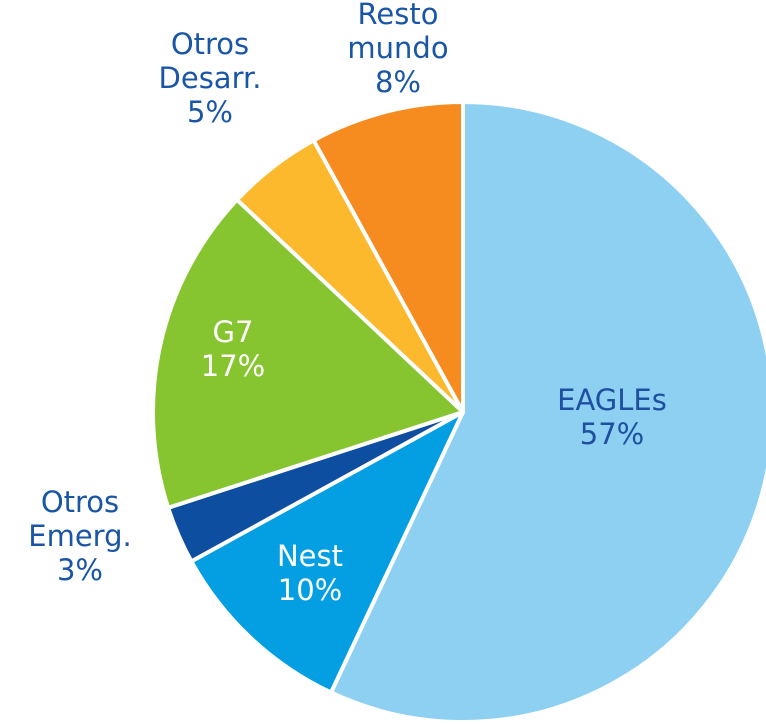 The image size is (766, 724). I want to click on label-line: EAGLEs, so click(612, 400).